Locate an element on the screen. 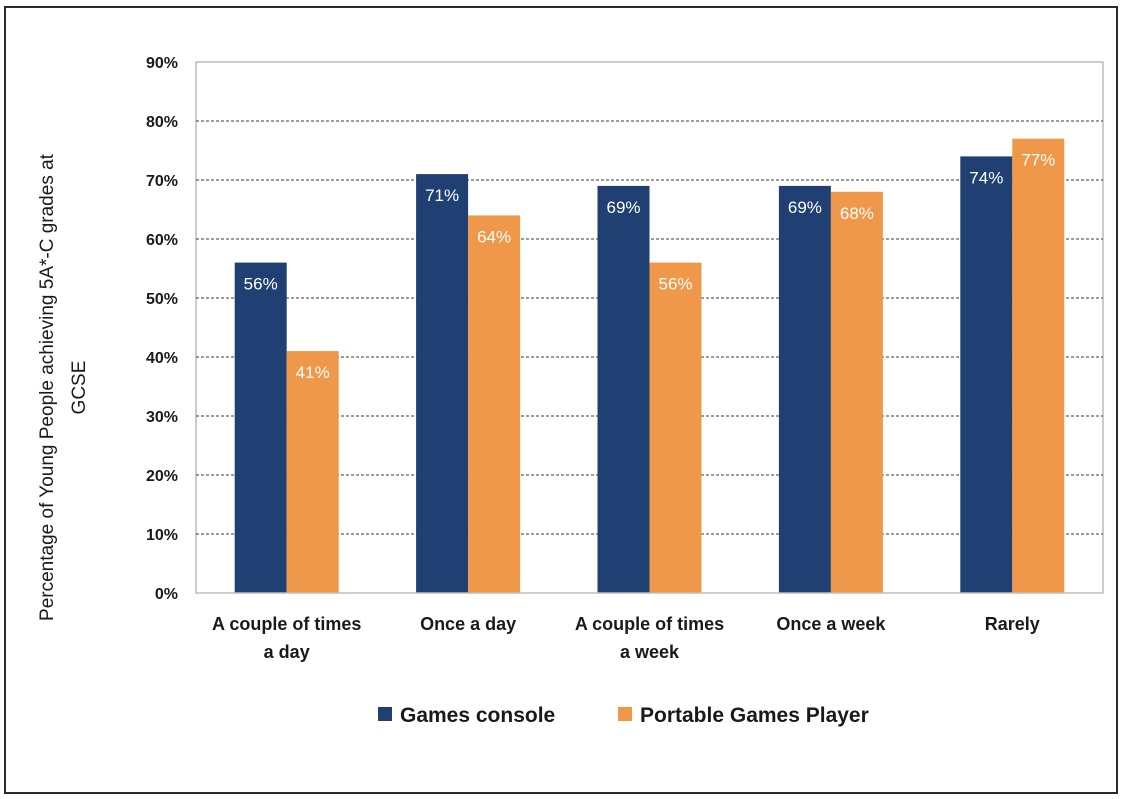 Image resolution: width=1126 pixels, height=799 pixels. x-tick-label: Once a day is located at coordinates (468, 624).